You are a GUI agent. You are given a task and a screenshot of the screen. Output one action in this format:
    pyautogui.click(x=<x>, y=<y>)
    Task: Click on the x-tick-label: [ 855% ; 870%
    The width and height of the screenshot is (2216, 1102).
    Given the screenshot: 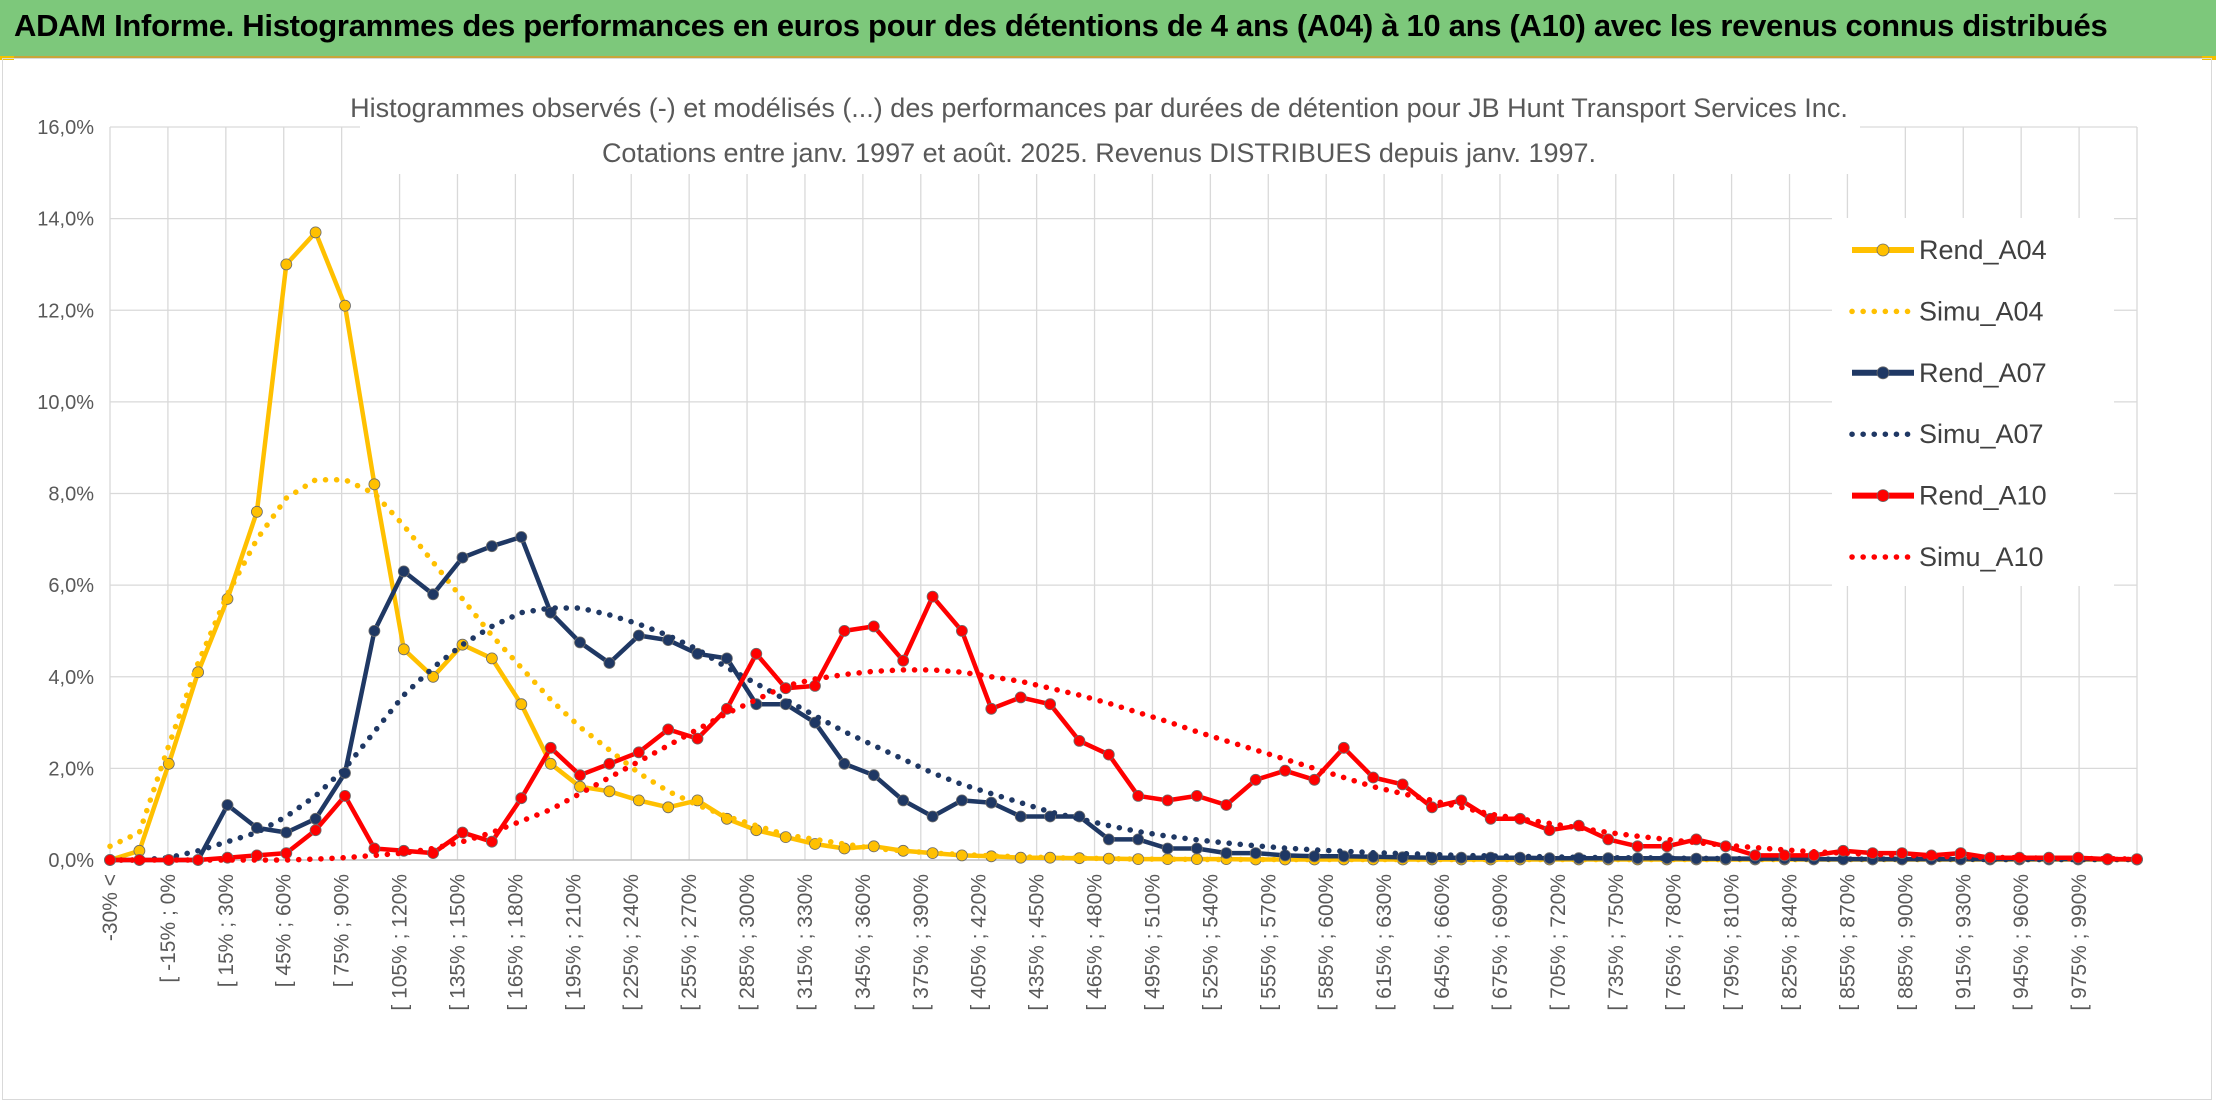 What is the action you would take?
    pyautogui.click(x=1847, y=942)
    